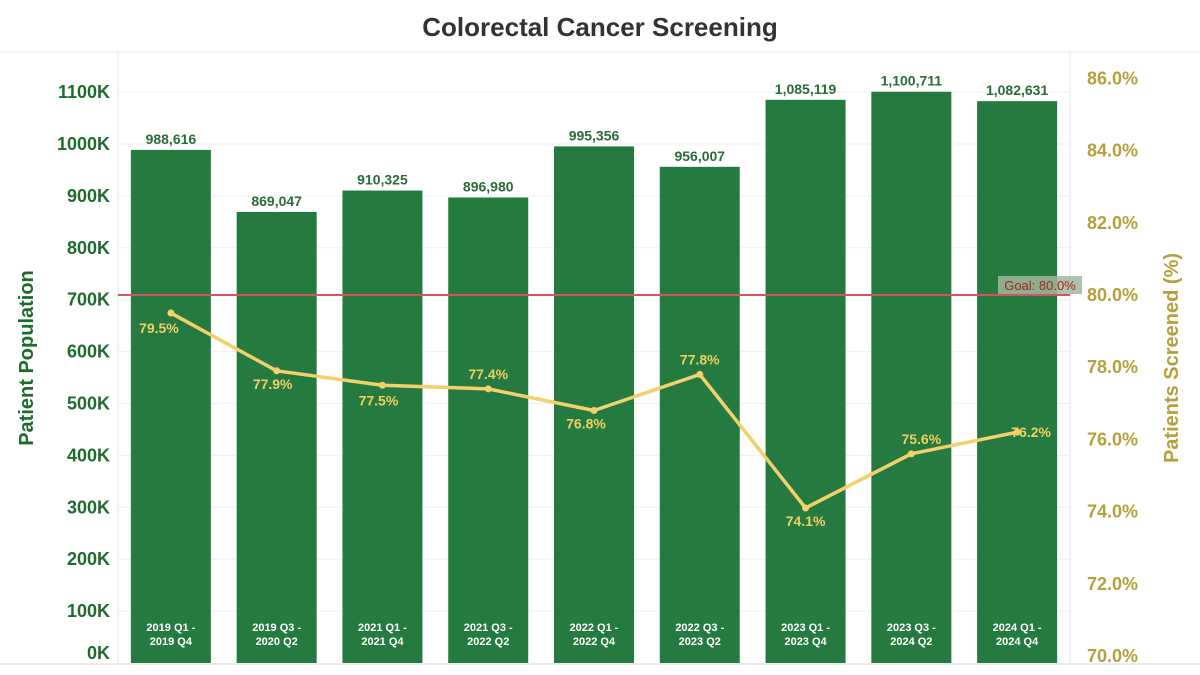 The image size is (1200, 675). Describe the element at coordinates (88, 559) in the screenshot. I see `left-tick-label: 200K` at that location.